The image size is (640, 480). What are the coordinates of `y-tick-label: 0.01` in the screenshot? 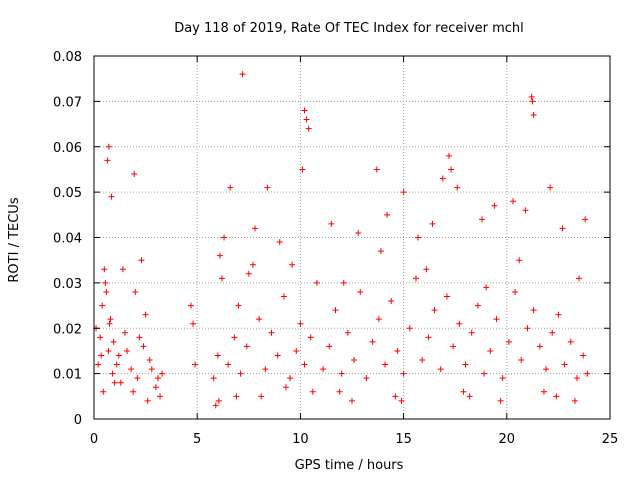 It's located at (67, 375).